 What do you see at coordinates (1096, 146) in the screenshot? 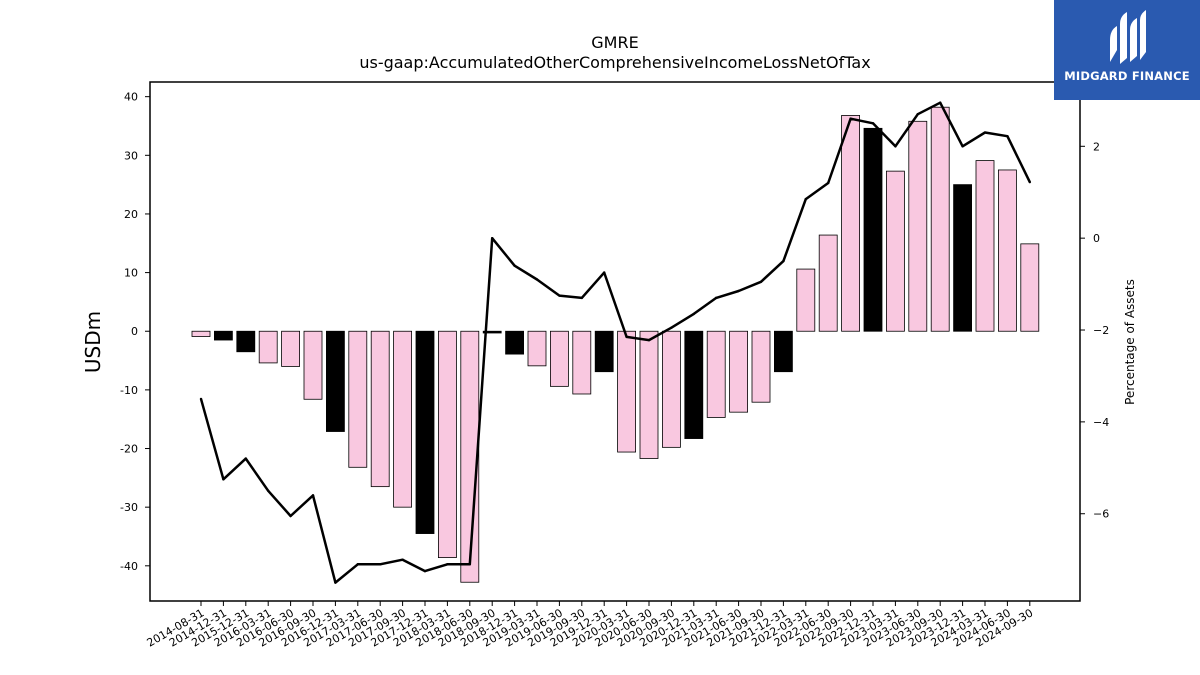
I see `y2-tick-label: 2` at bounding box center [1096, 146].